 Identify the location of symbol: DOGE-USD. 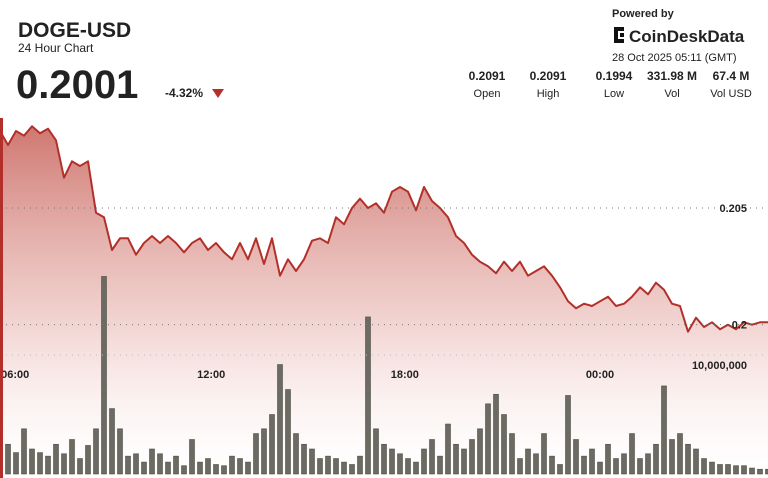
(74, 30).